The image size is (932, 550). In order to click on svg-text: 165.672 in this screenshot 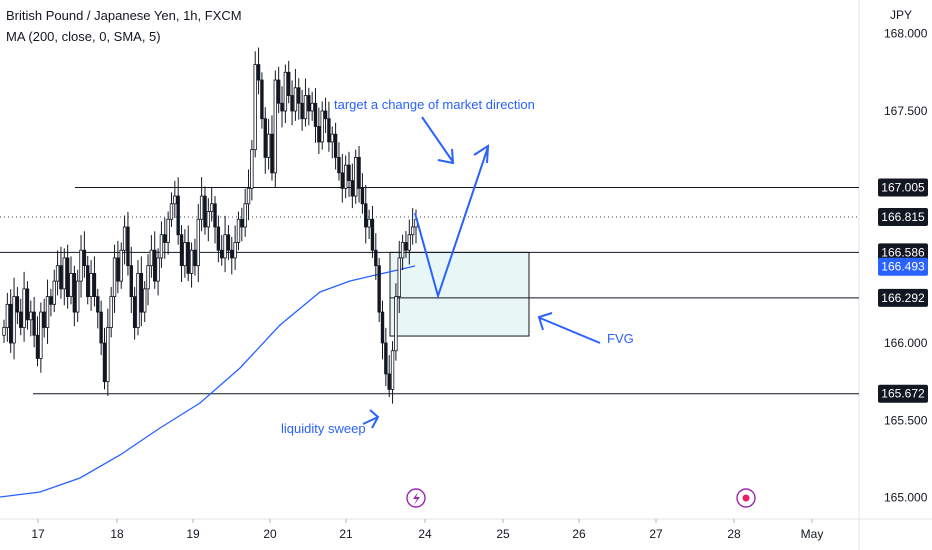, I will do `click(903, 394)`.